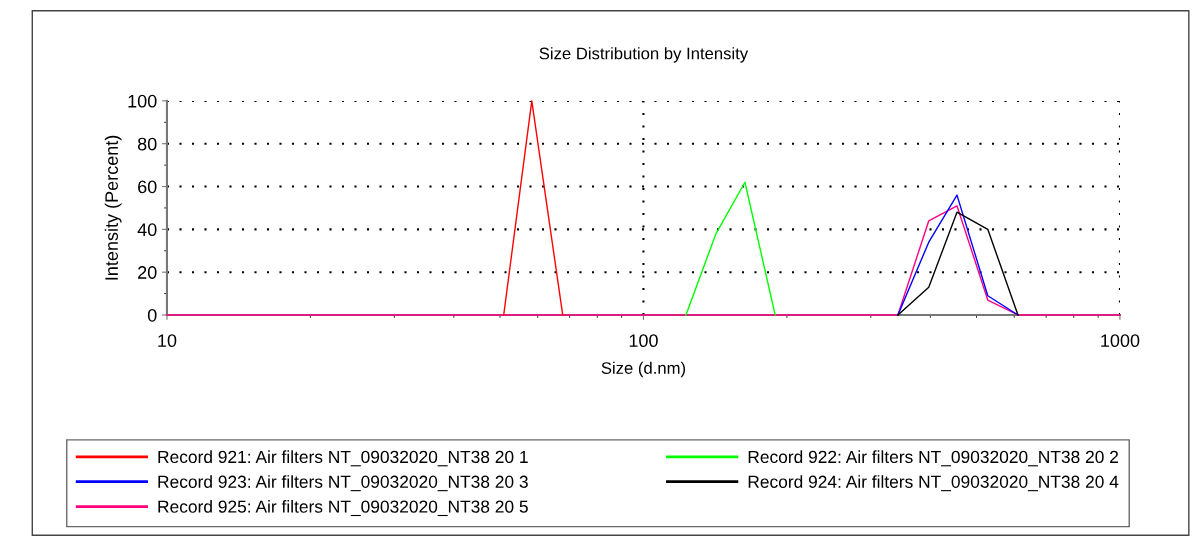  I want to click on y-tick-label: 20, so click(147, 272).